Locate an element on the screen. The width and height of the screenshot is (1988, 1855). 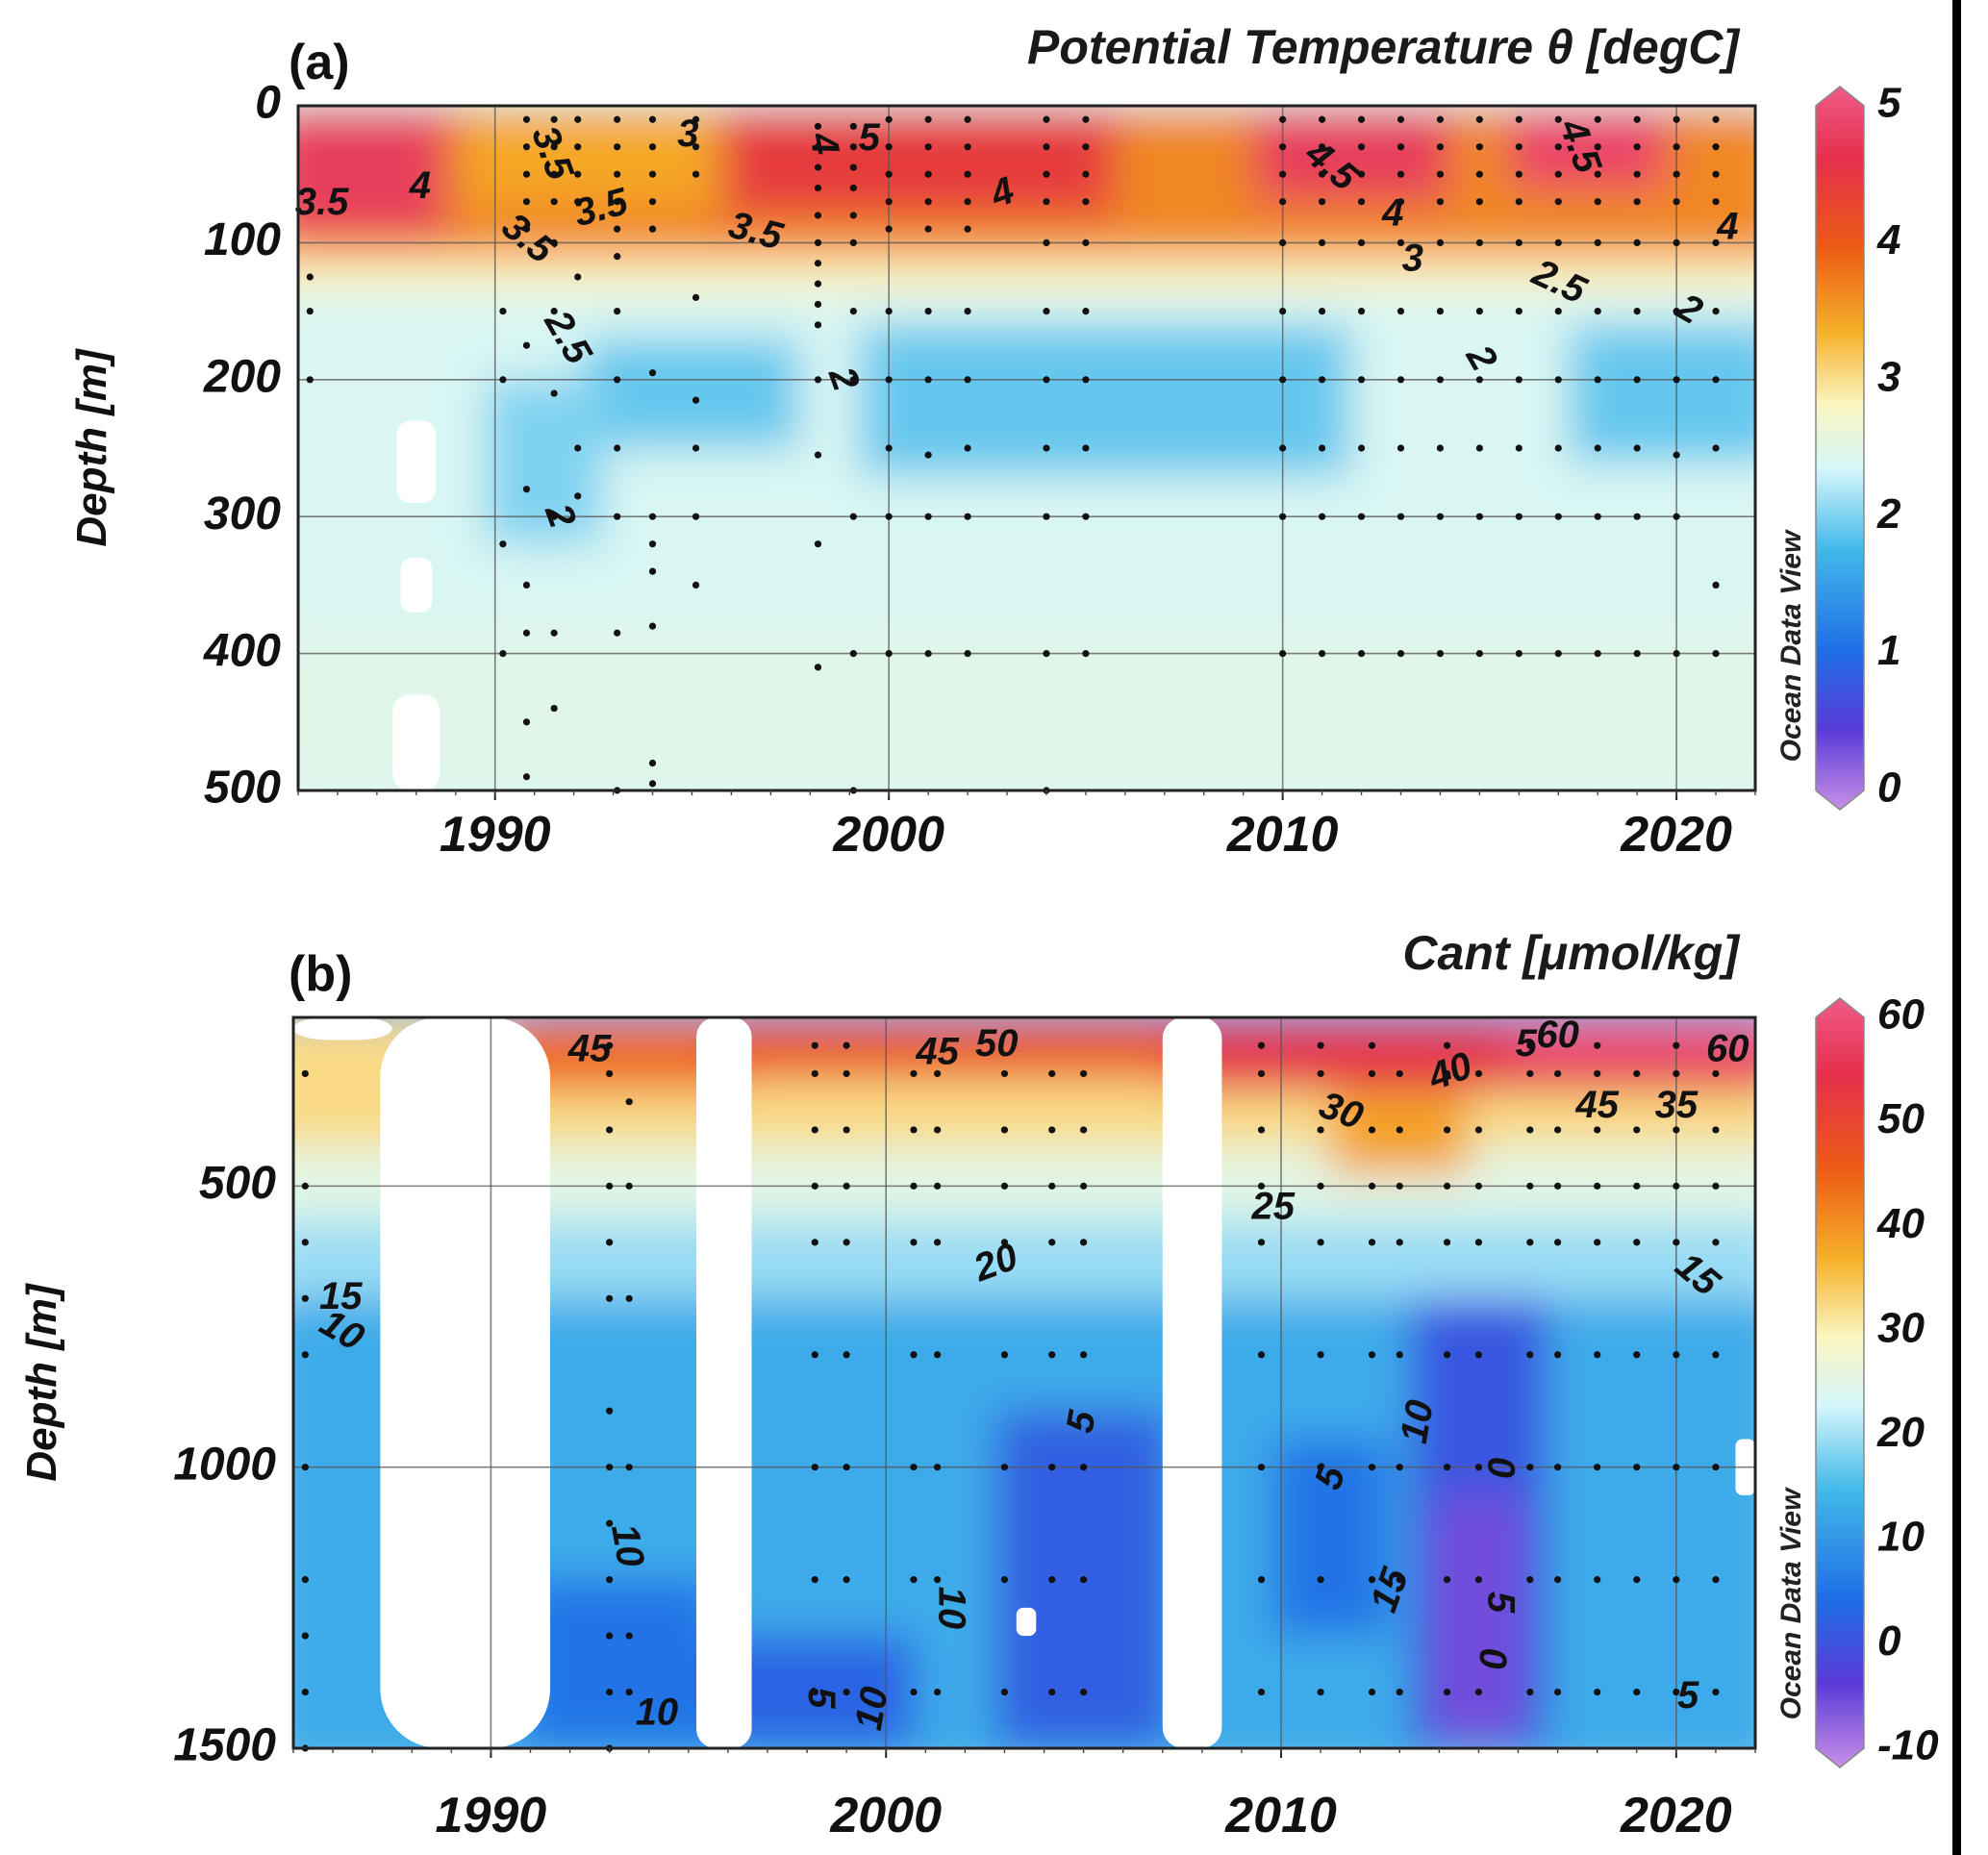
panel-b-y-ticks: 500 1000 1500 is located at coordinates (224, 1464).